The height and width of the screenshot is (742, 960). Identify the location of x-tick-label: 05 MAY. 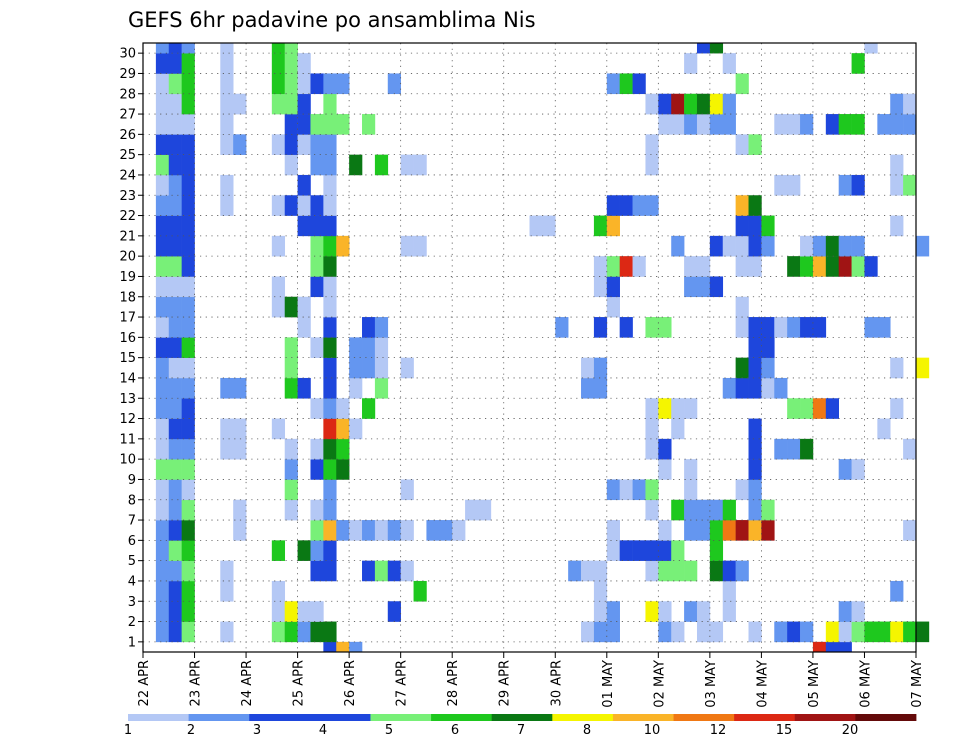
(814, 684).